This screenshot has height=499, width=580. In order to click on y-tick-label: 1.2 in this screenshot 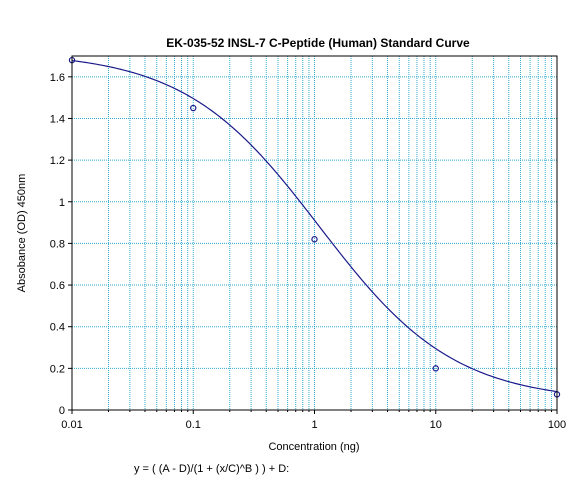, I will do `click(57, 161)`.